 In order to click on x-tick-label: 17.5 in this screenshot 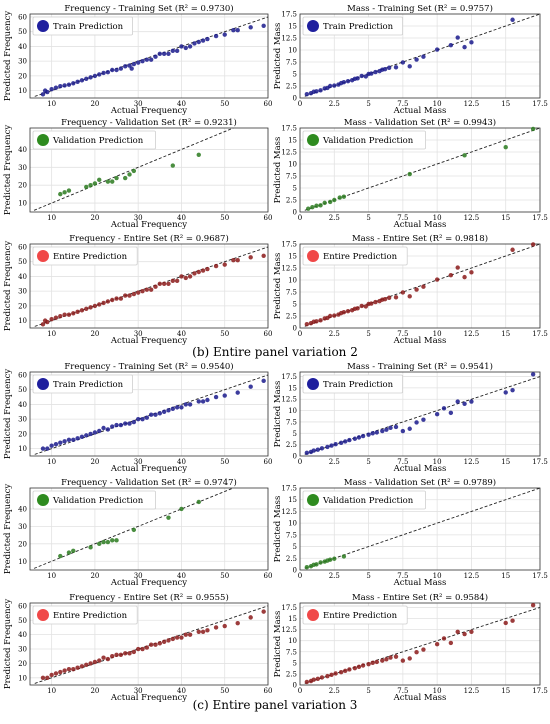, I will do `click(540, 576)`.